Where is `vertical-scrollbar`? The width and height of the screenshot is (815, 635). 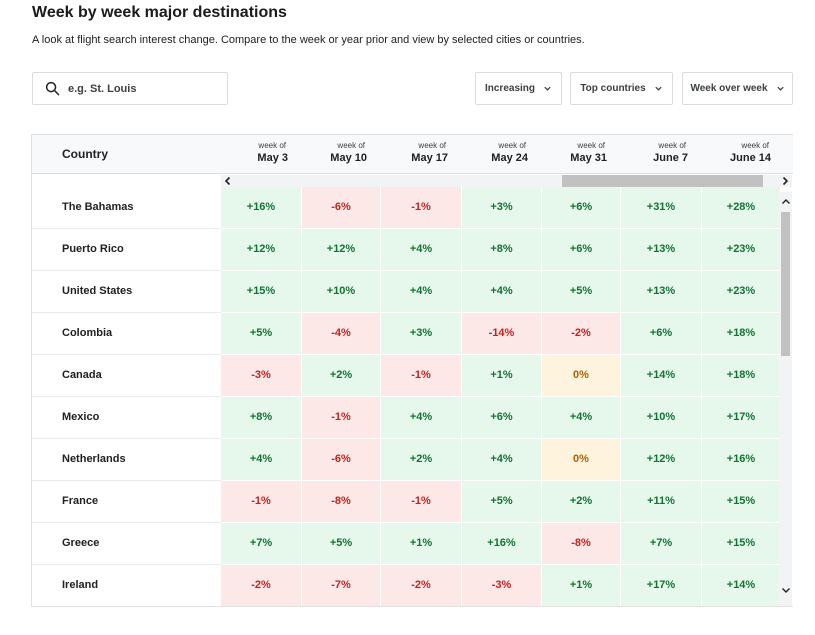
vertical-scrollbar is located at coordinates (785, 399).